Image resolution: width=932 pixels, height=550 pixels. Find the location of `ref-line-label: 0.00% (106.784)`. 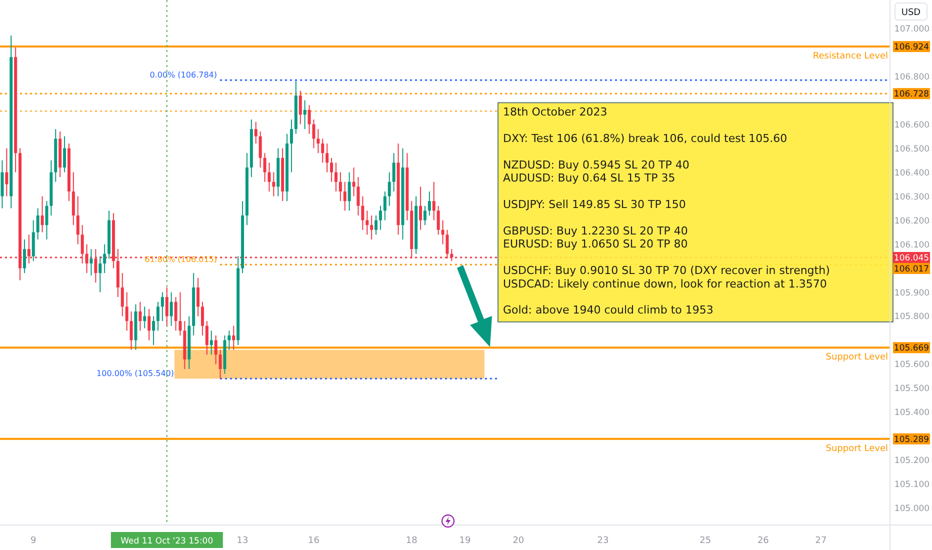

ref-line-label: 0.00% (106.784) is located at coordinates (183, 75).